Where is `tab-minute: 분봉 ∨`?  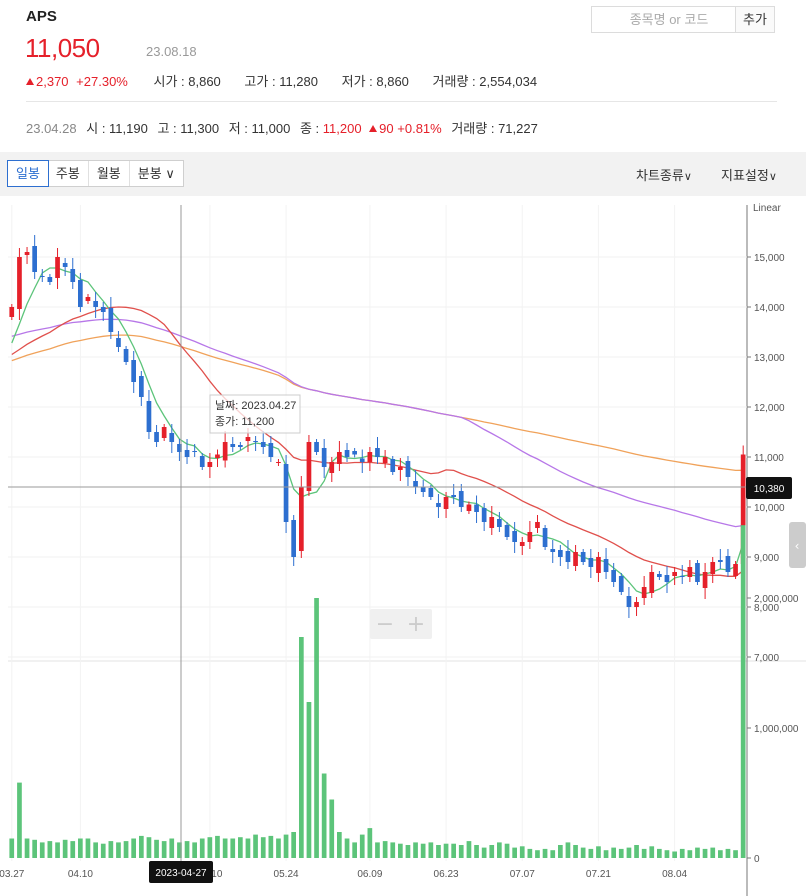
tab-minute: 분봉 ∨ is located at coordinates (156, 173).